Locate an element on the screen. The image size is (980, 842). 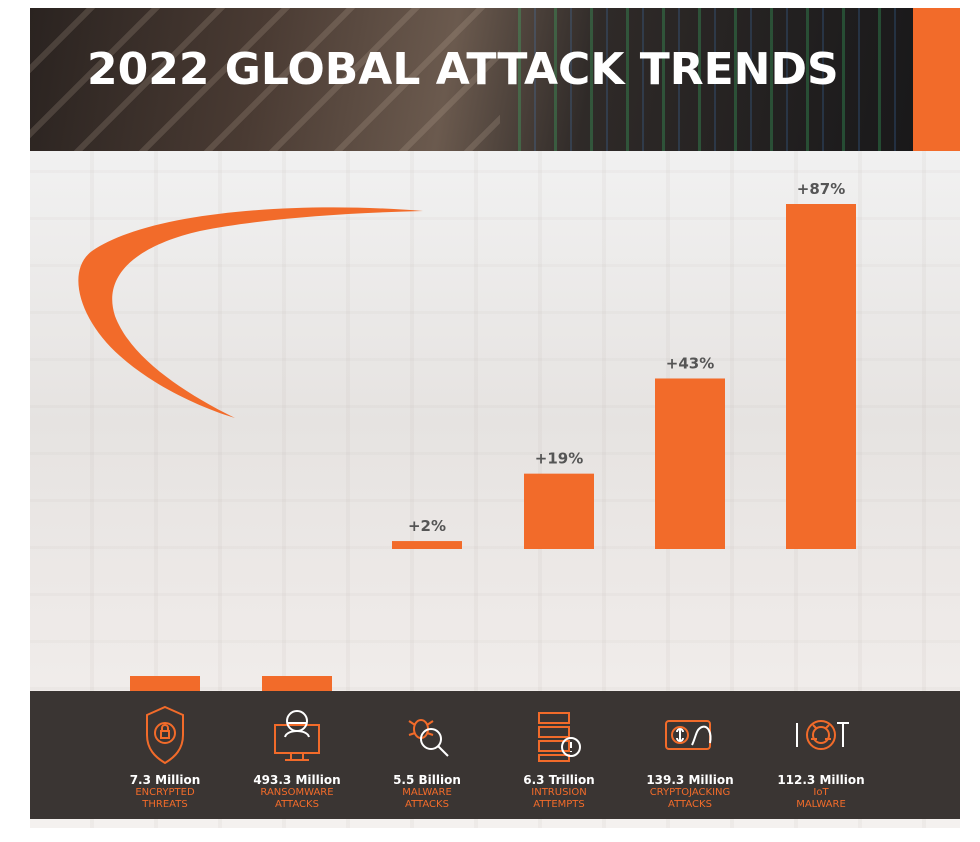
category-count: 139.3 Million is located at coordinates (690, 780).